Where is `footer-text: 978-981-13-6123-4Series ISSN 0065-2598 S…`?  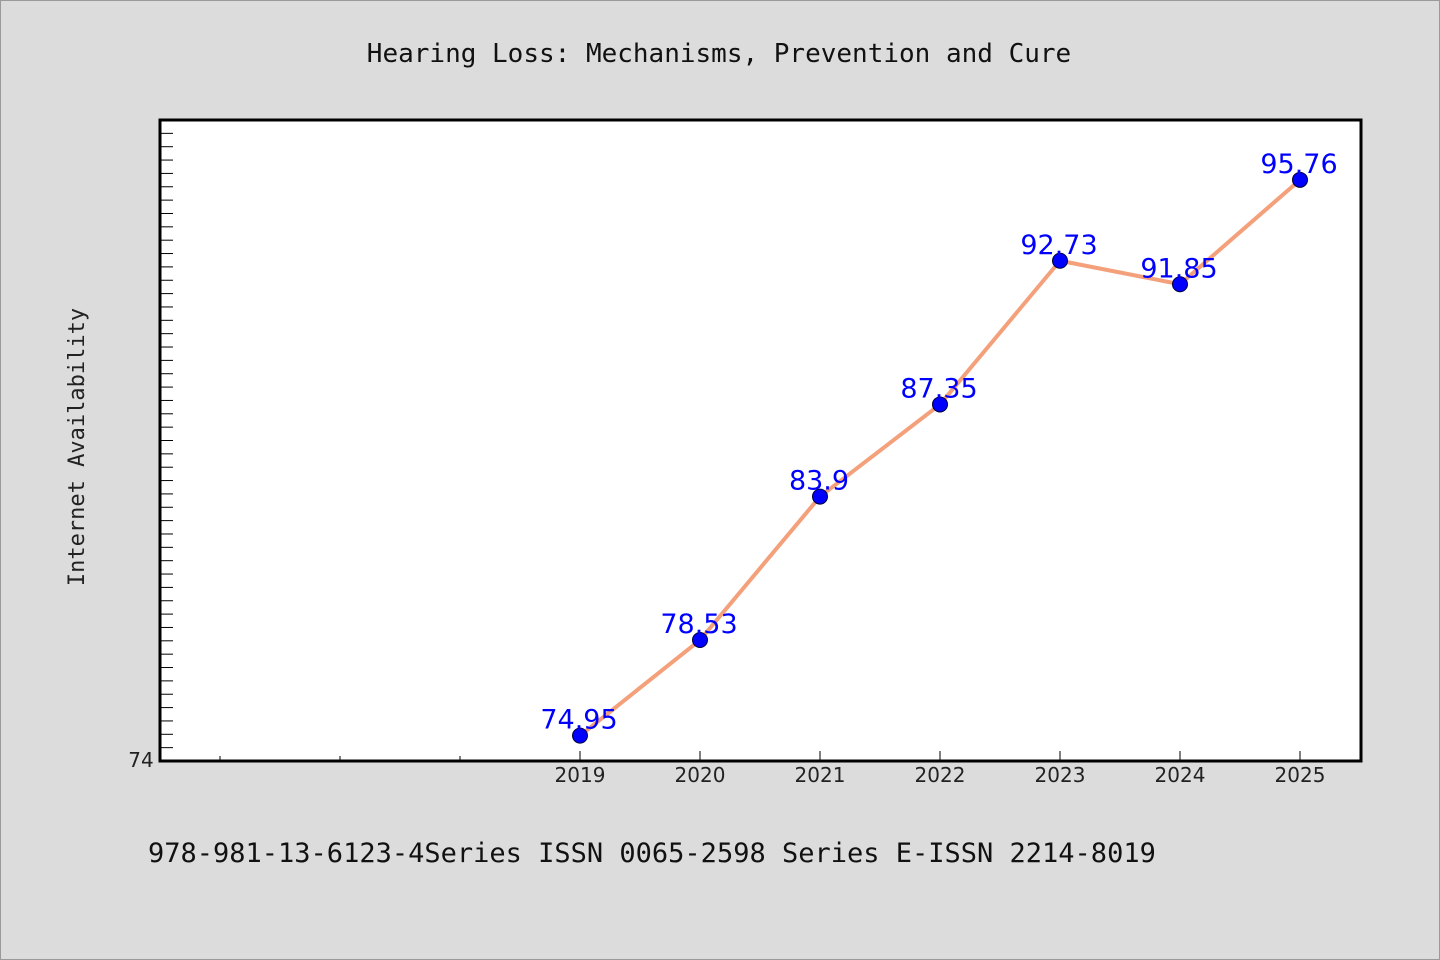 footer-text: 978-981-13-6123-4Series ISSN 0065-2598 S… is located at coordinates (652, 853).